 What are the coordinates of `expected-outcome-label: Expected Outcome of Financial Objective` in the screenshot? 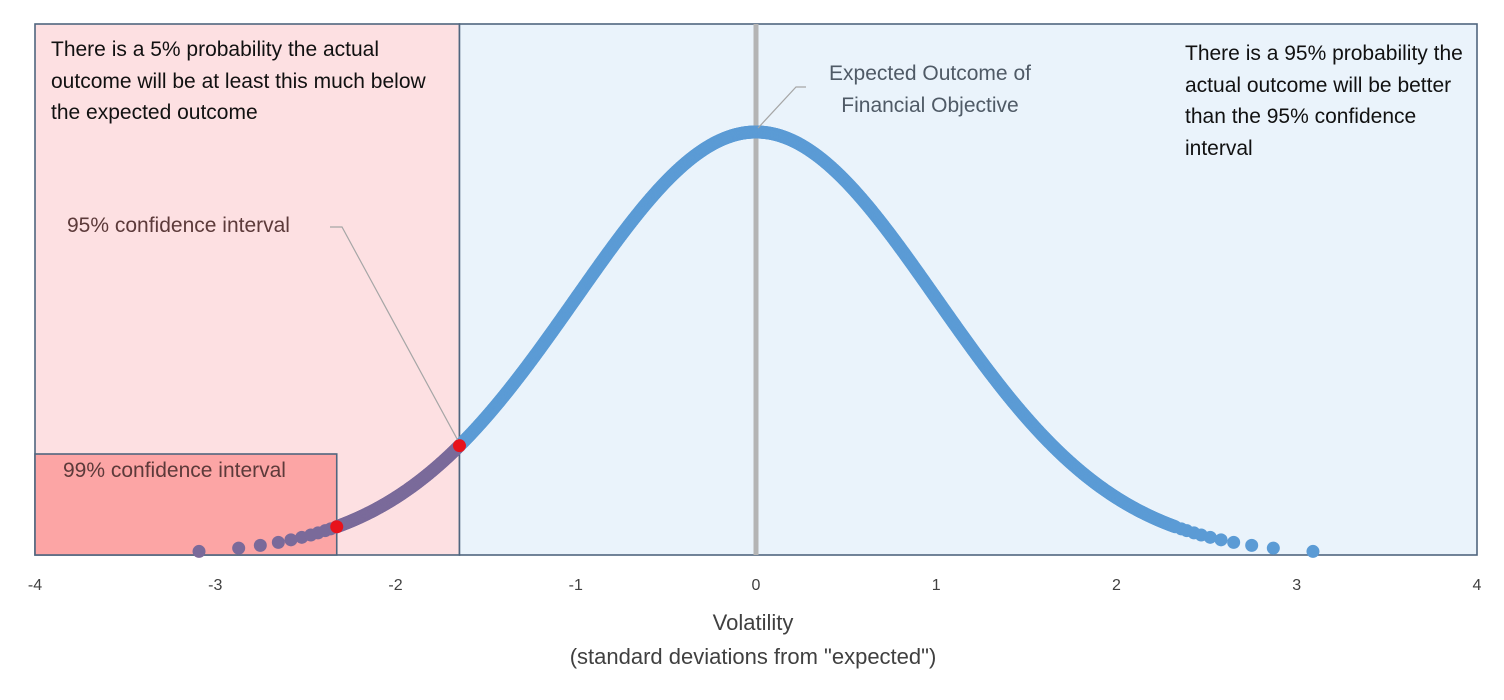 It's located at (930, 89).